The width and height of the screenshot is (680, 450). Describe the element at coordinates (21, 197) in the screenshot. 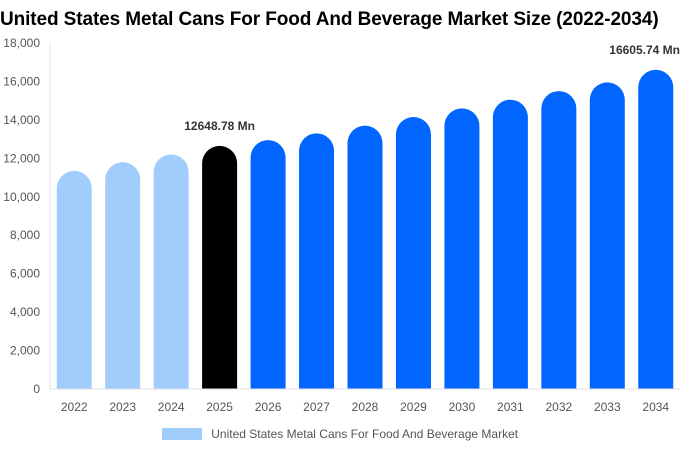

I see `y-tick-label: 10,000` at that location.